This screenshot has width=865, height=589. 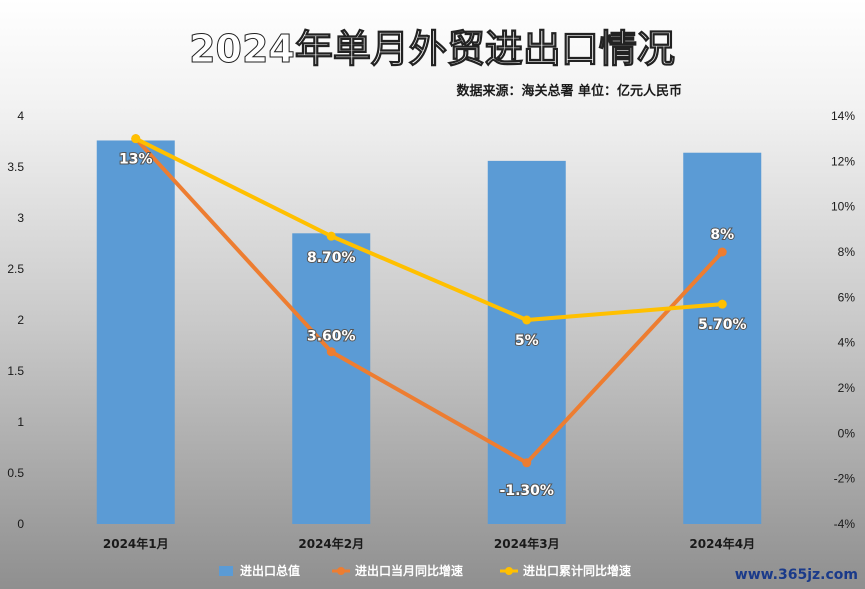 What do you see at coordinates (527, 341) in the screenshot?
I see `cumulative-growth-label: 5%` at bounding box center [527, 341].